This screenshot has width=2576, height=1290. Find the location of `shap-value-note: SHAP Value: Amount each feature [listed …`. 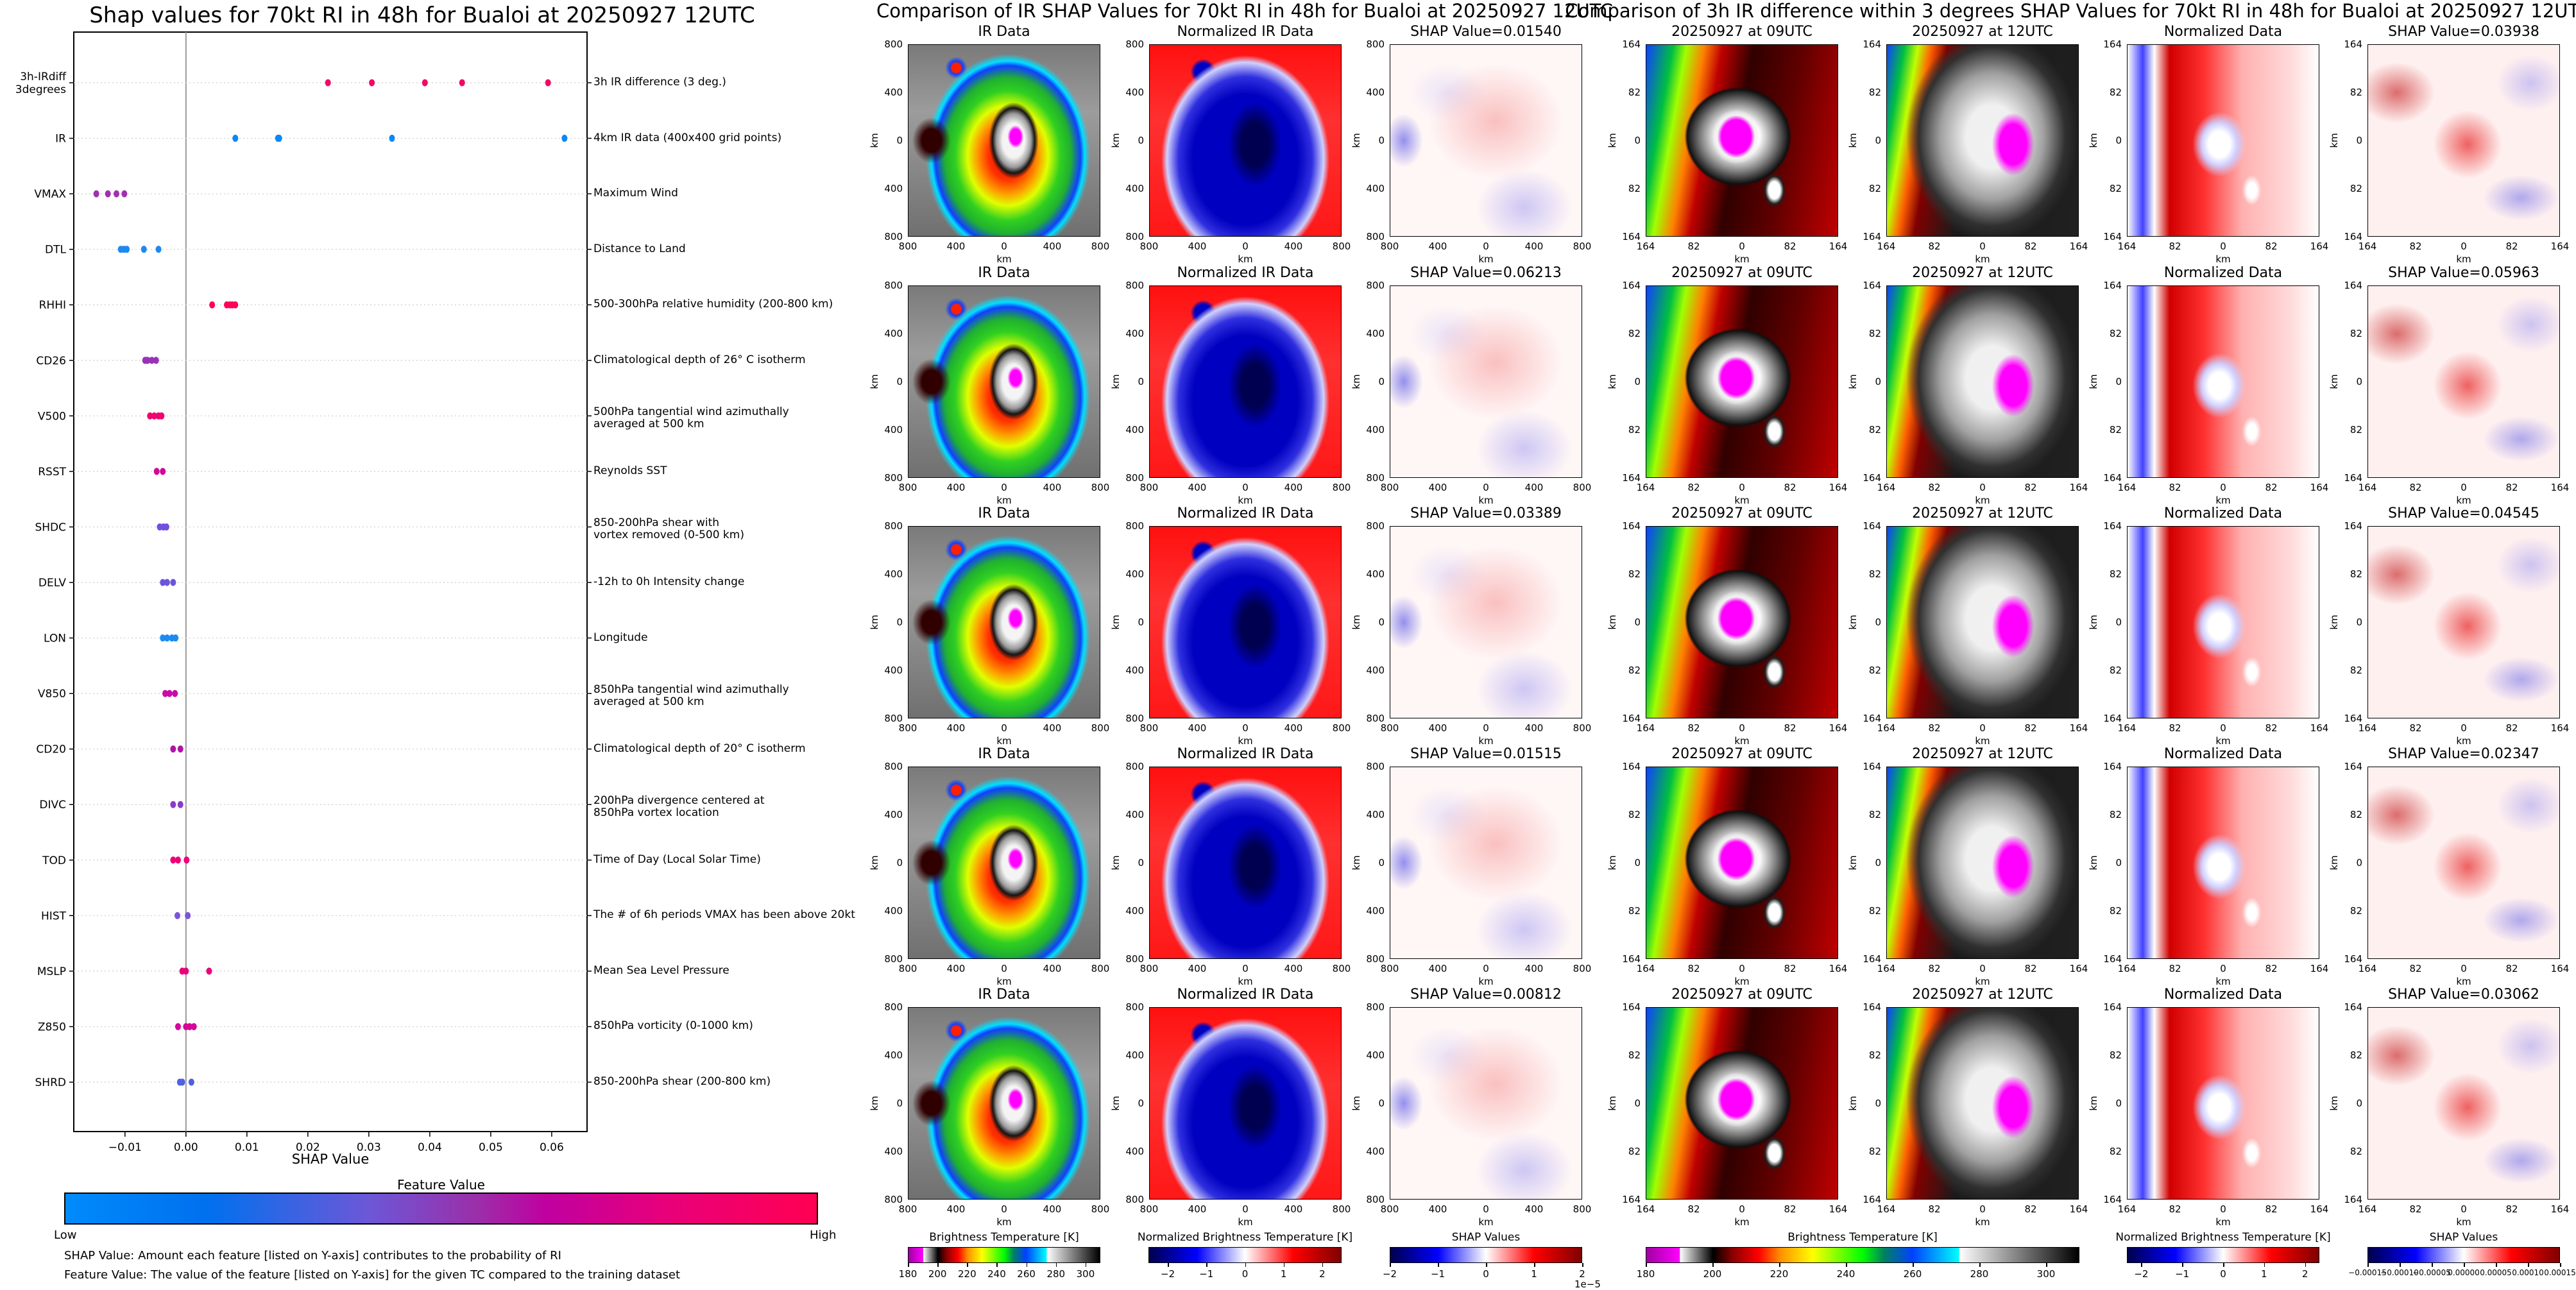

shap-value-note: SHAP Value: Amount each feature [listed … is located at coordinates (312, 1255).